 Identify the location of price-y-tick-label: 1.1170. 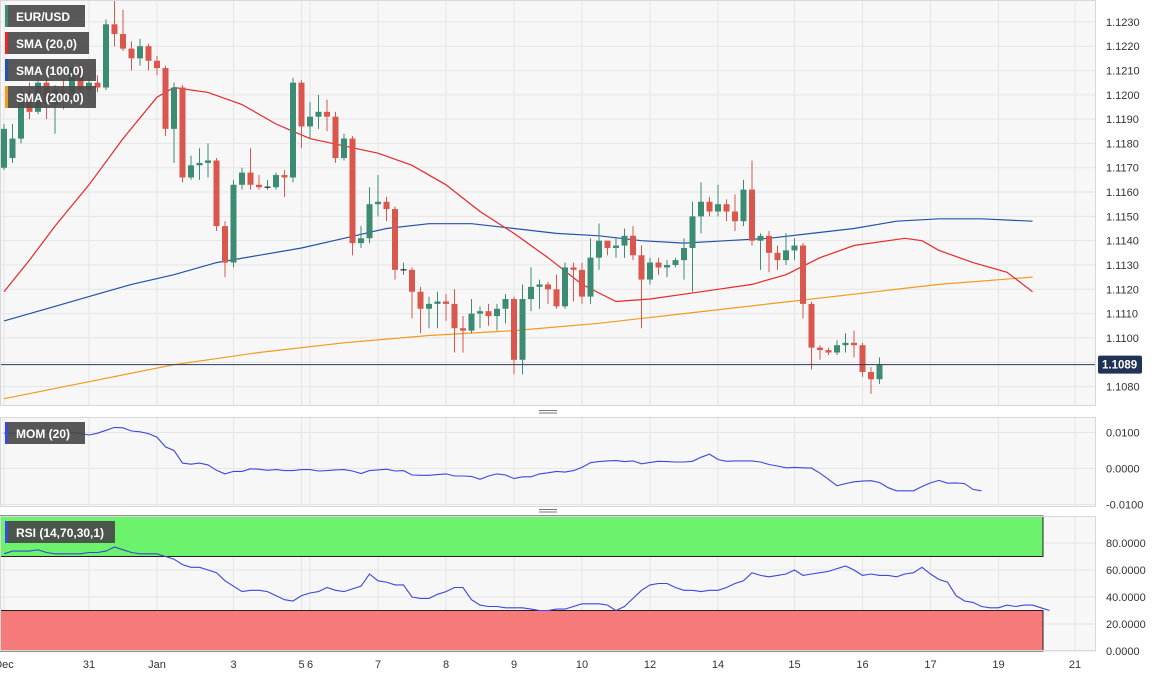
(1122, 169).